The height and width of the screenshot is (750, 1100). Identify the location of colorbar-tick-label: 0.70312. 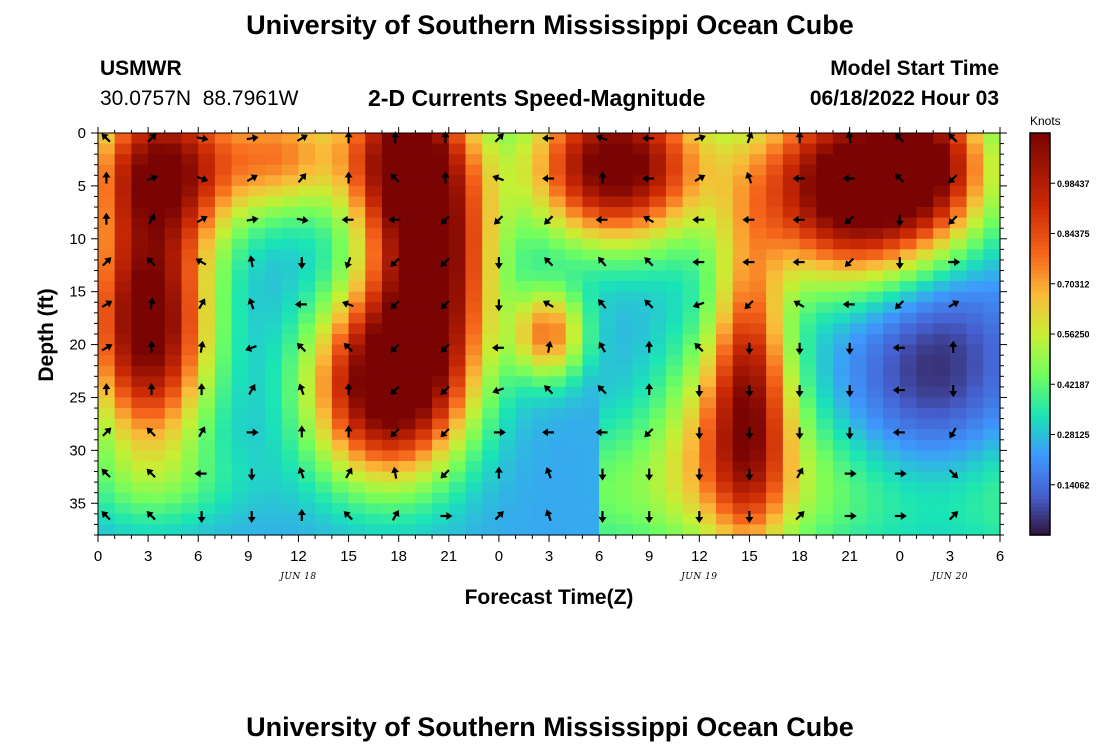
(1073, 284).